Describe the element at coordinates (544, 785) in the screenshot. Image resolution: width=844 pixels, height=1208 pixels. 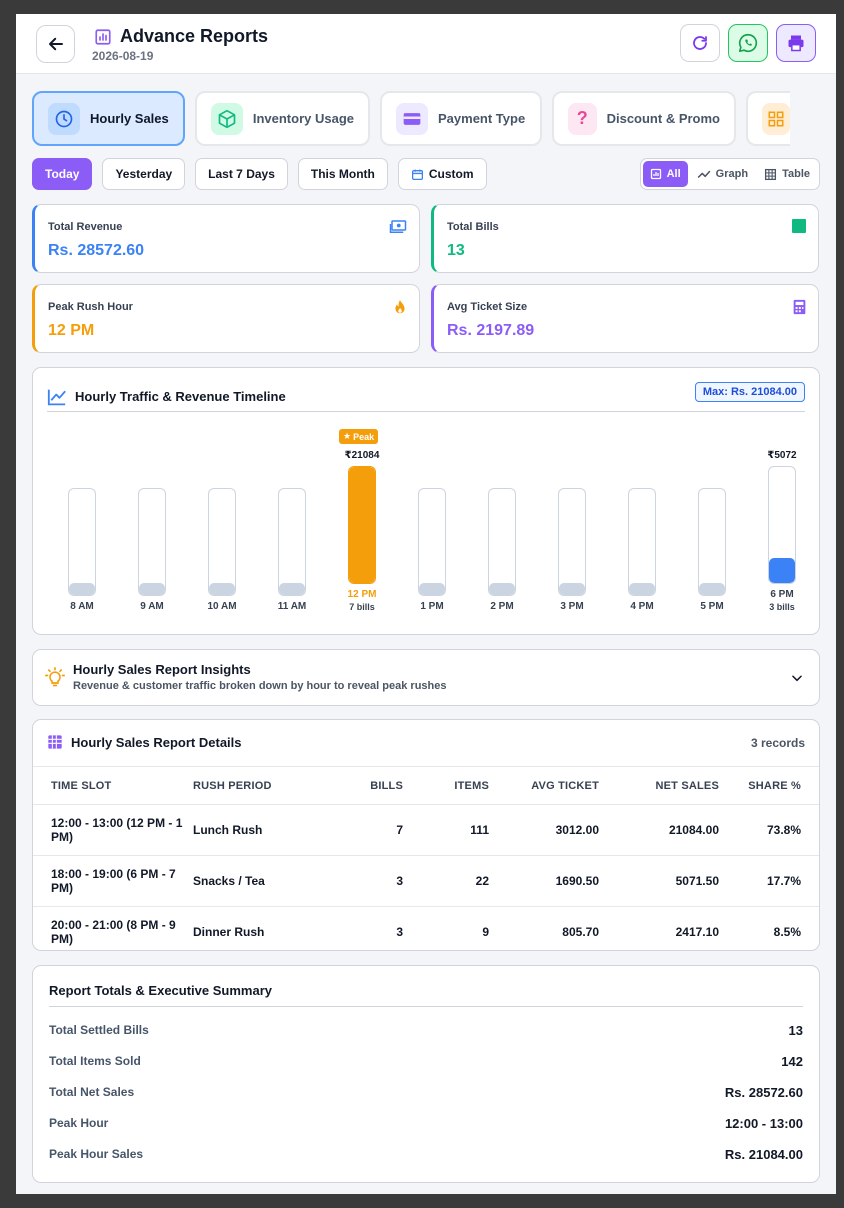
I see `col-avg-ticket: AVG TICKET` at that location.